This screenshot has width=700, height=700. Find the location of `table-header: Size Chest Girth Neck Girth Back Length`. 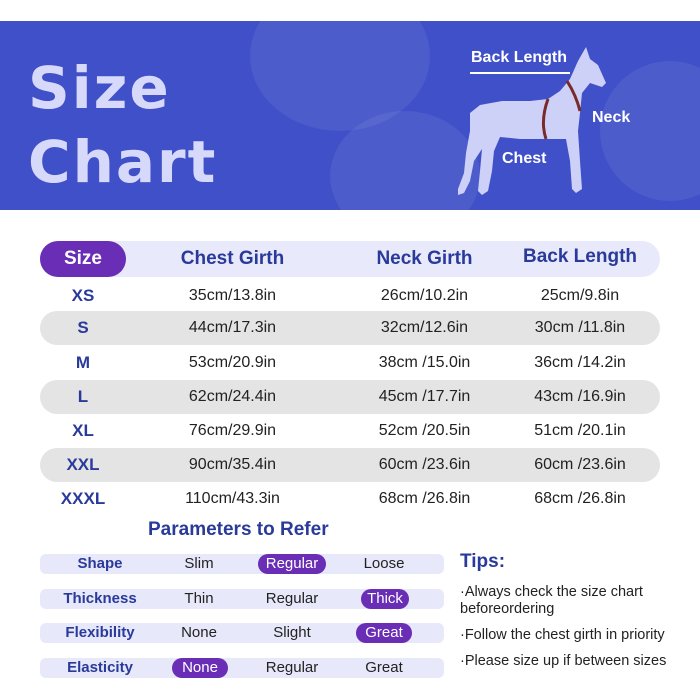

table-header: Size Chest Girth Neck Girth Back Length is located at coordinates (350, 259).